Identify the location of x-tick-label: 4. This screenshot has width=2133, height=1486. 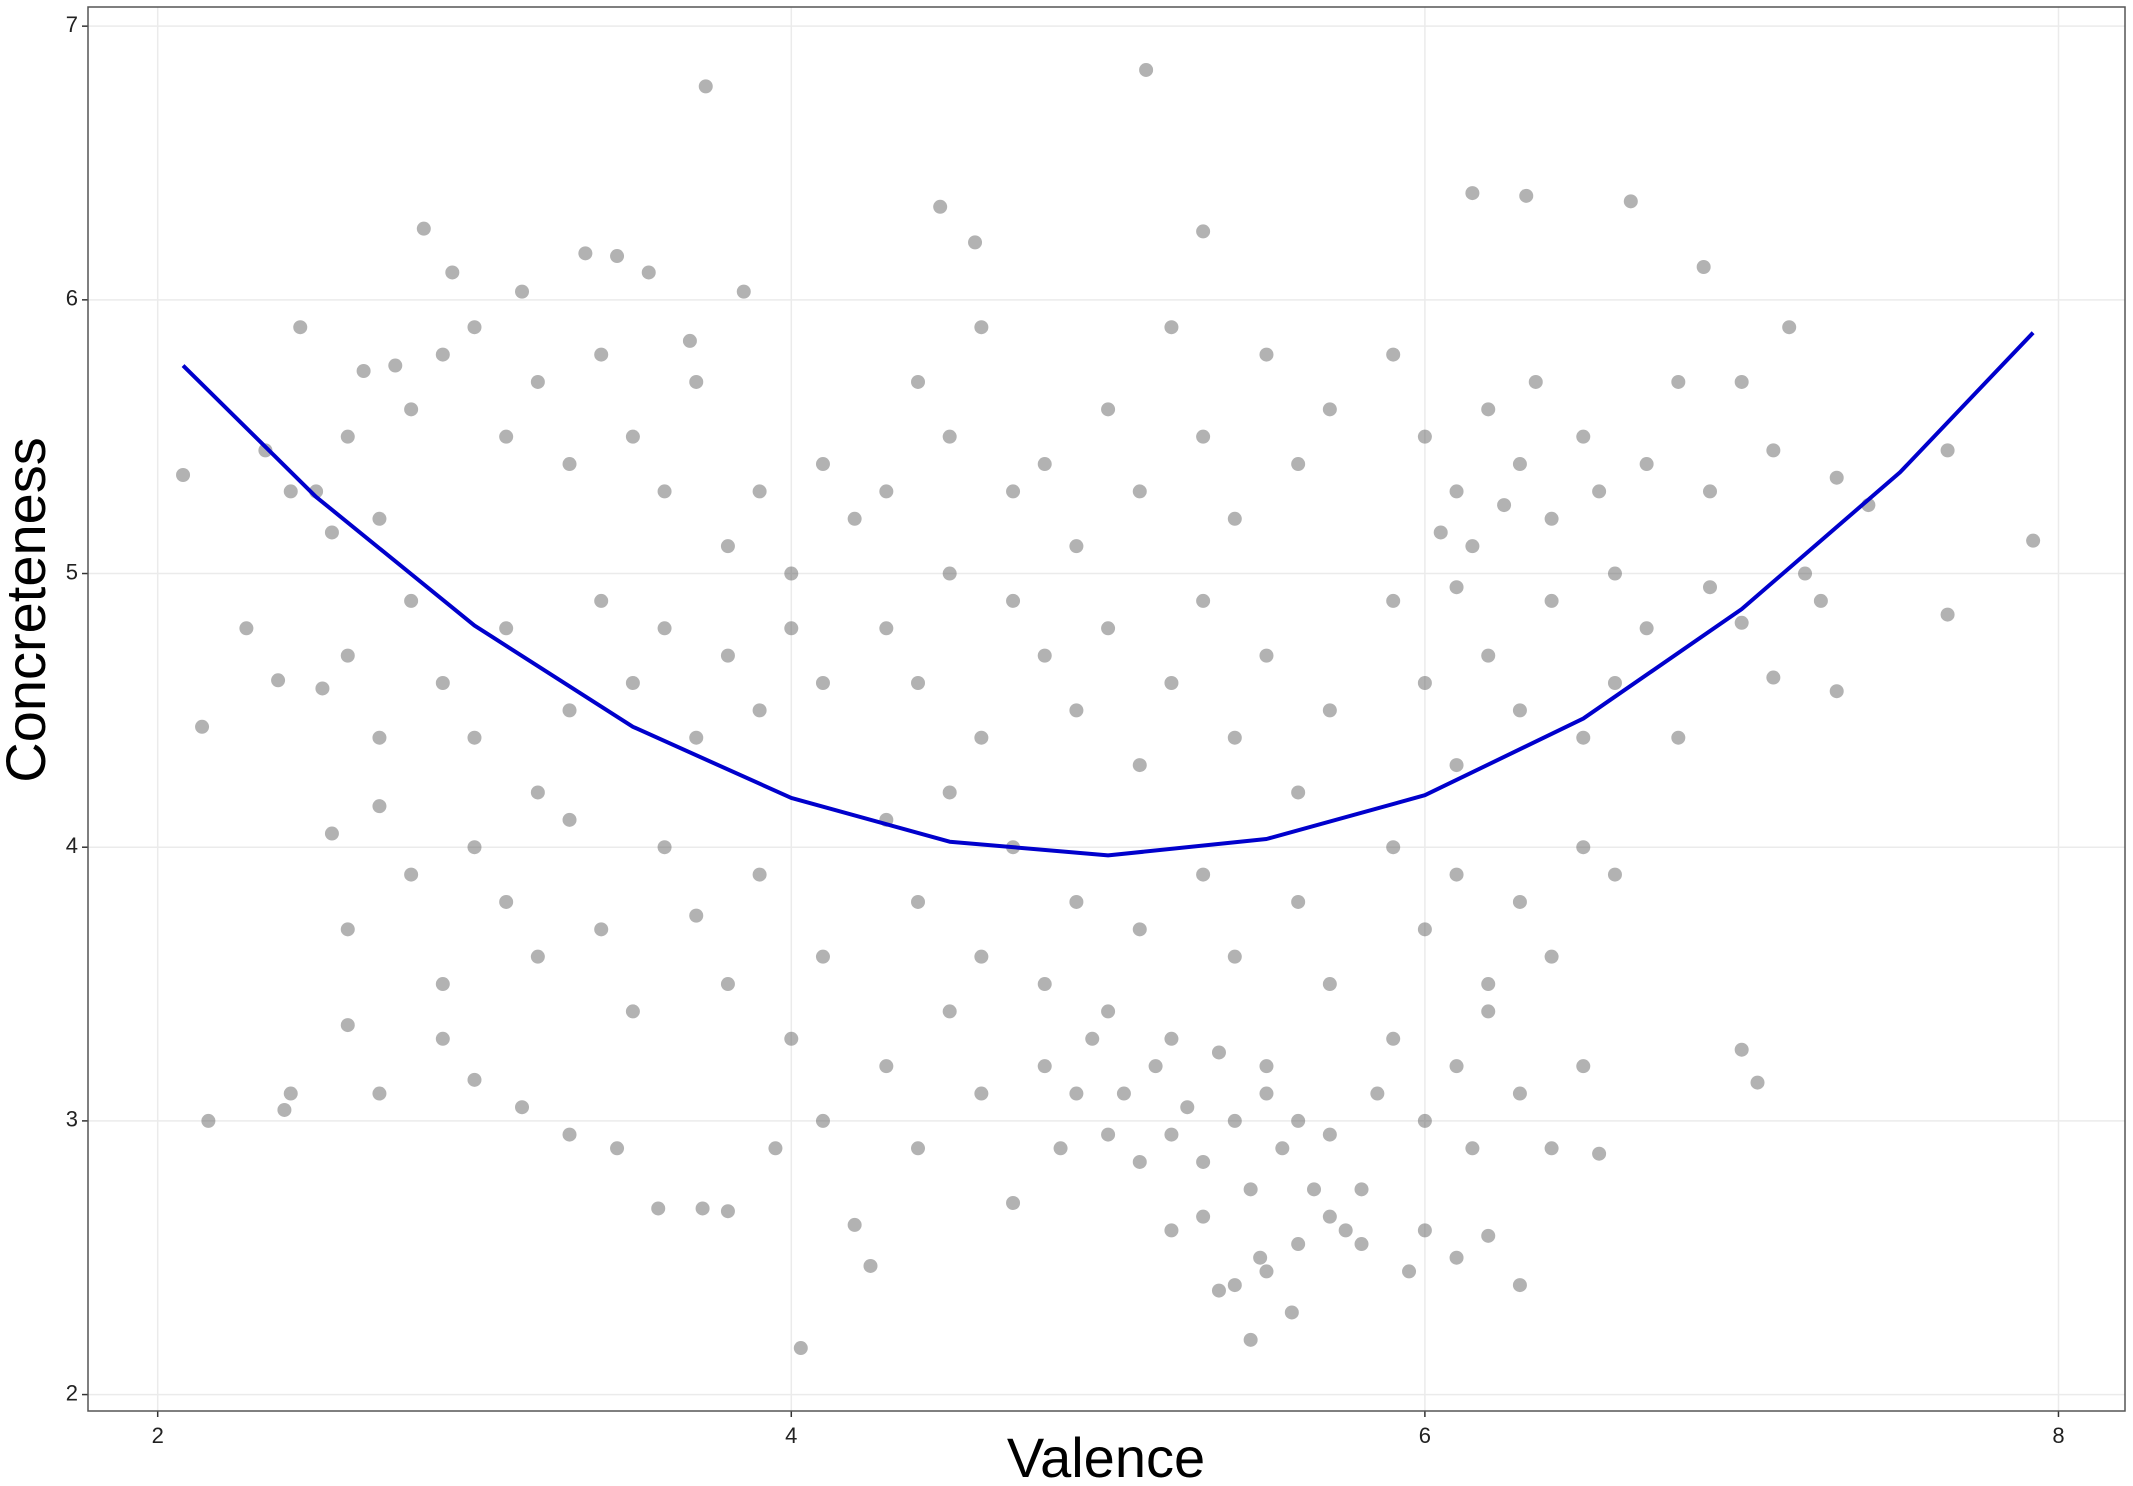
(791, 1435).